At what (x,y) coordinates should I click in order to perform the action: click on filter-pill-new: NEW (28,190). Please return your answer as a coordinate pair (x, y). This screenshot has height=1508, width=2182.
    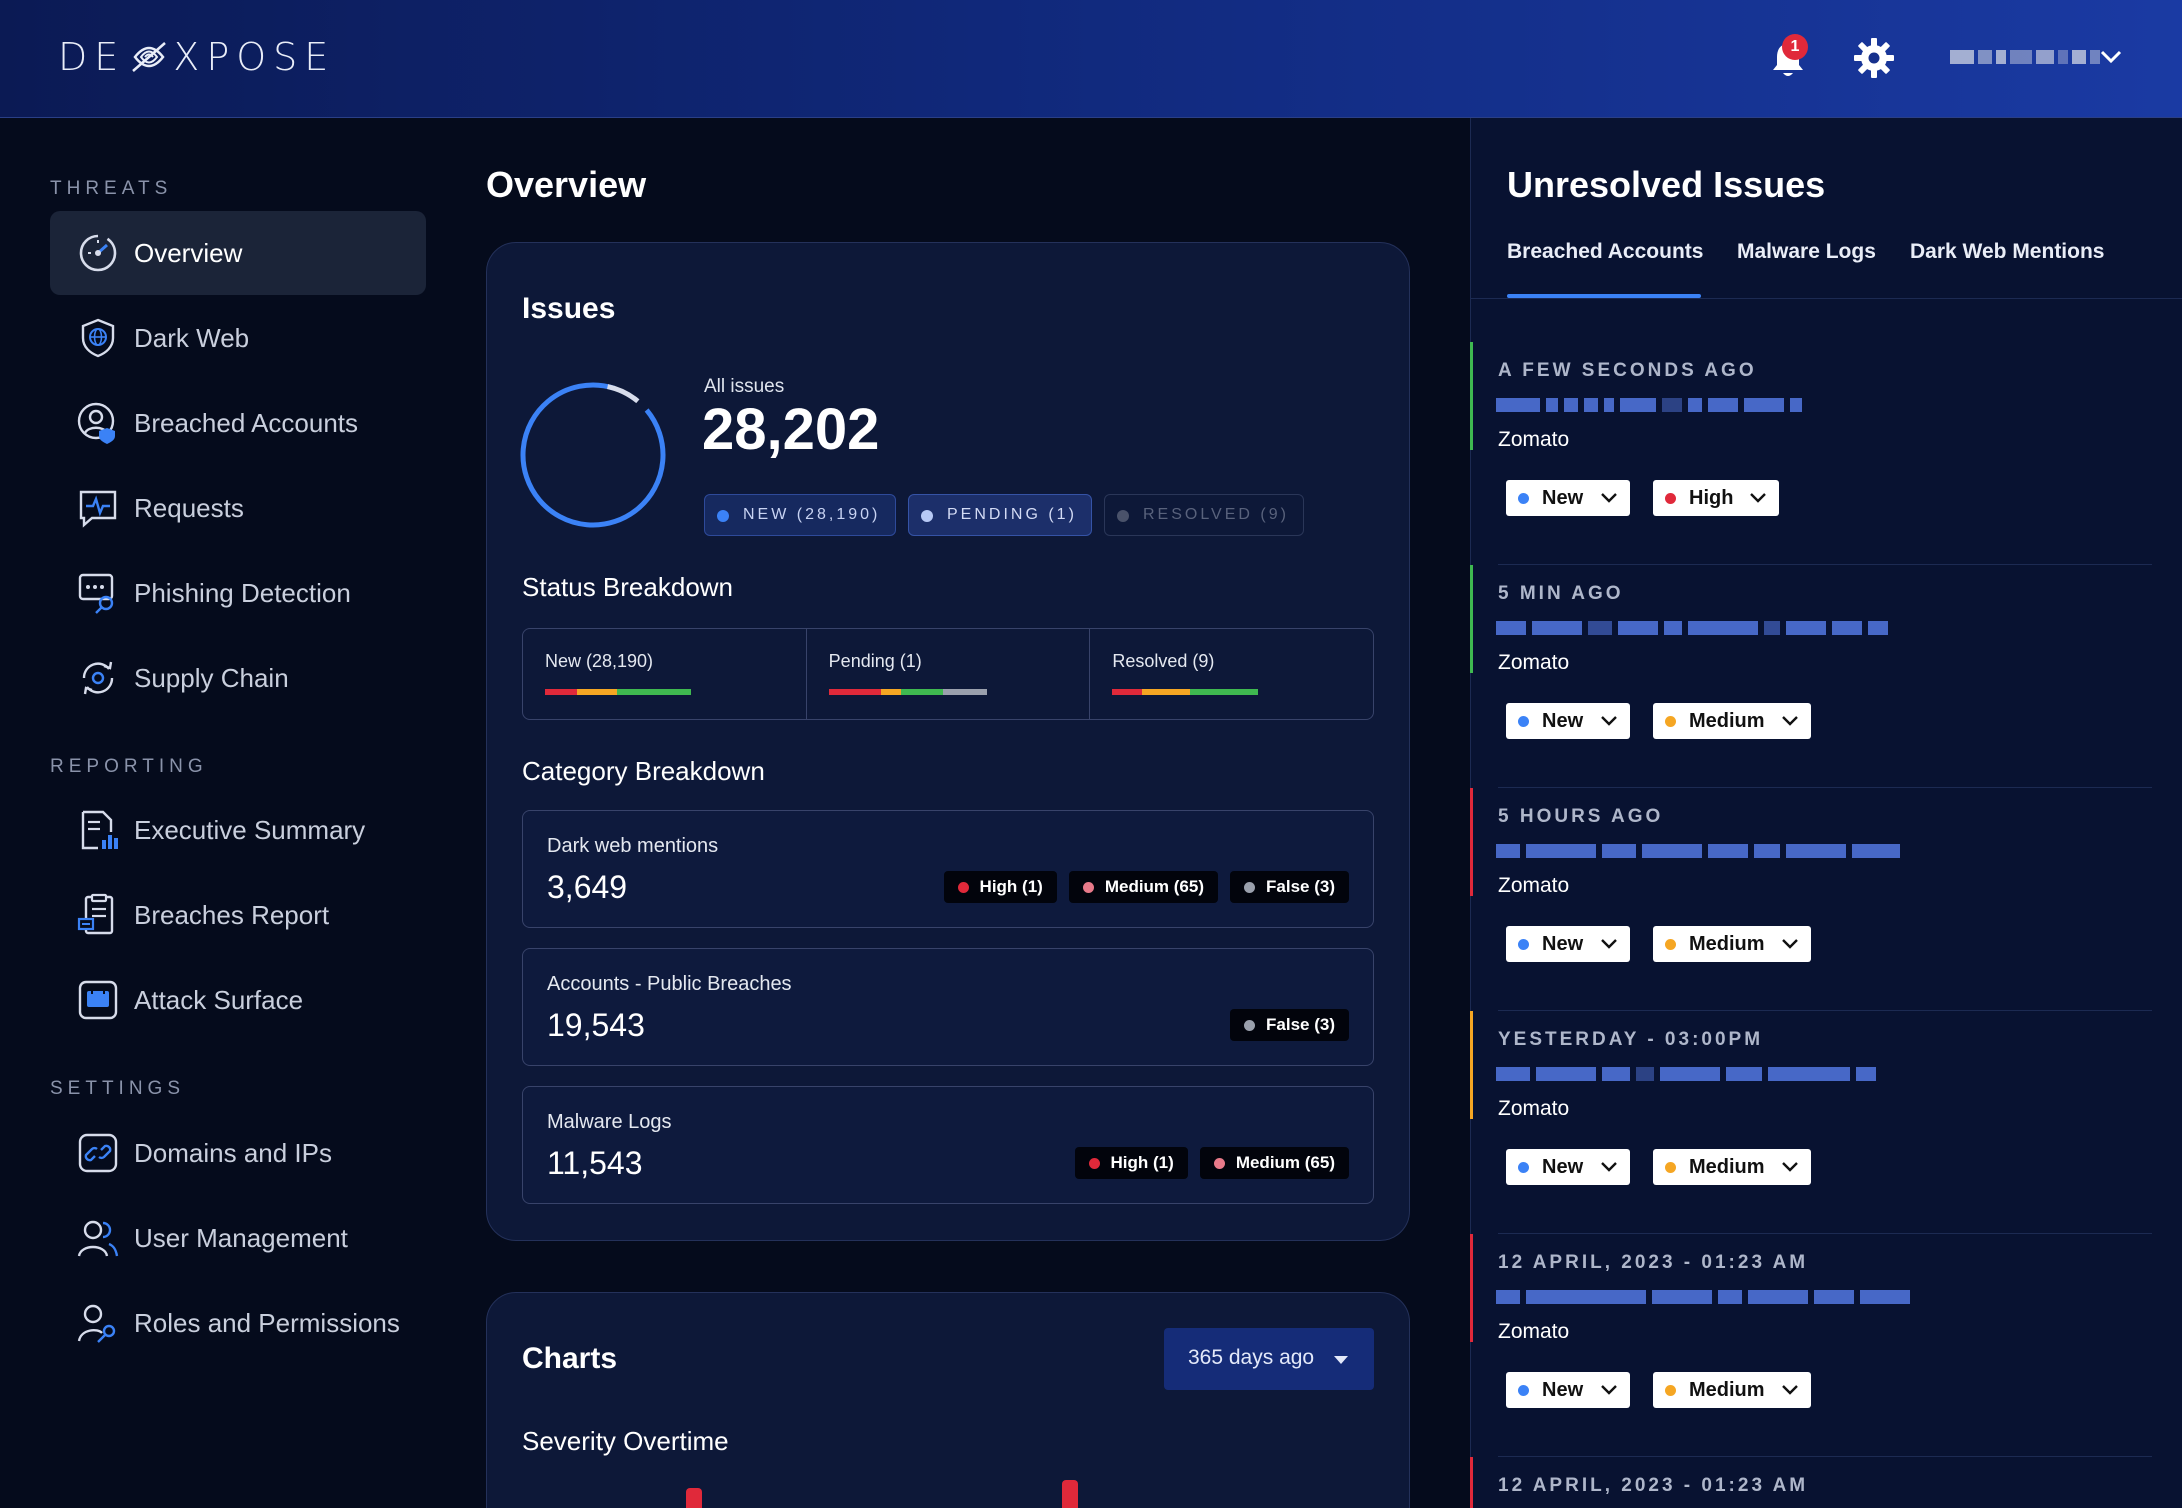
    Looking at the image, I should click on (800, 515).